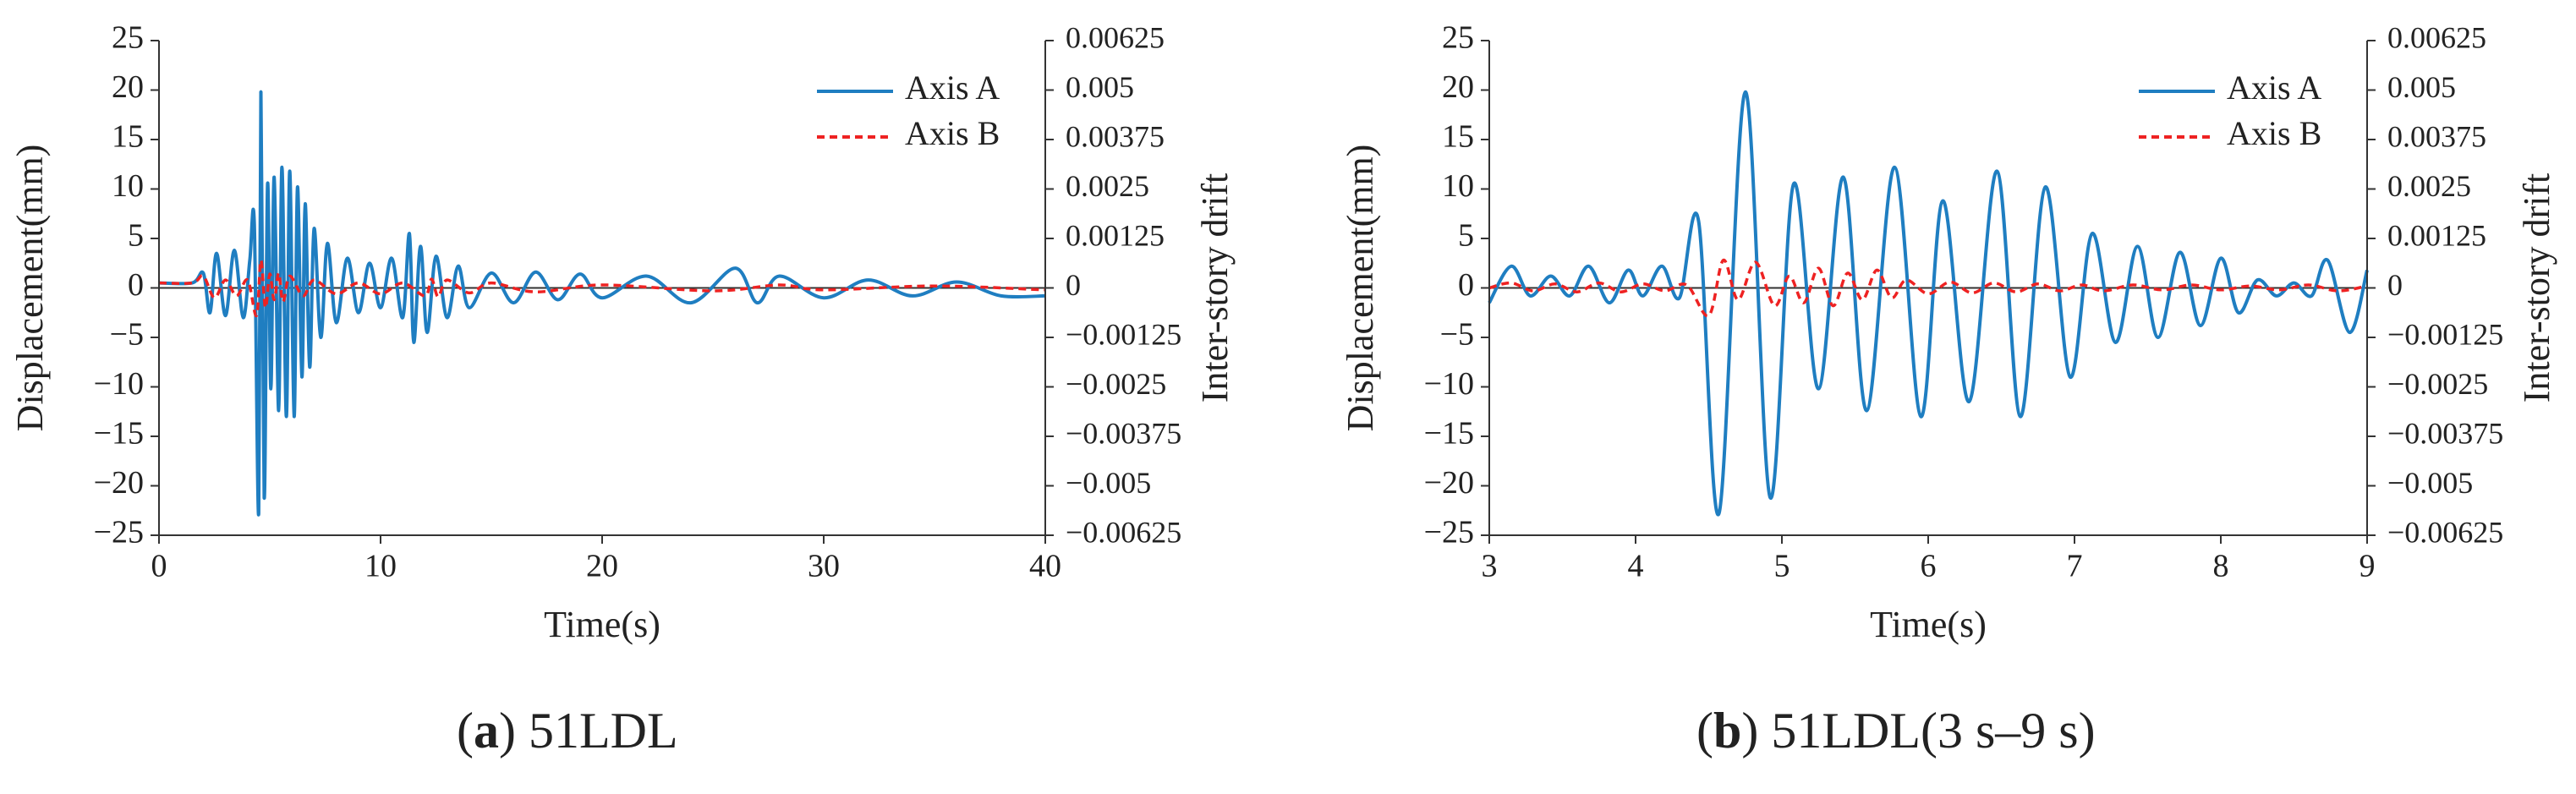 This screenshot has height=794, width=2576. What do you see at coordinates (2368, 566) in the screenshot?
I see `panel-b-x-tick-label: 9` at bounding box center [2368, 566].